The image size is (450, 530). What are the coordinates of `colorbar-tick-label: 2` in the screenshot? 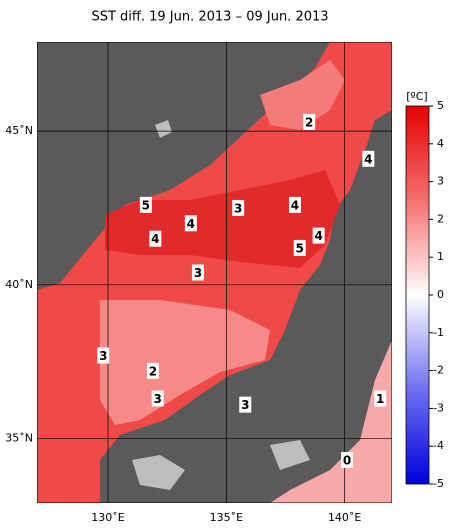 It's located at (440, 218).